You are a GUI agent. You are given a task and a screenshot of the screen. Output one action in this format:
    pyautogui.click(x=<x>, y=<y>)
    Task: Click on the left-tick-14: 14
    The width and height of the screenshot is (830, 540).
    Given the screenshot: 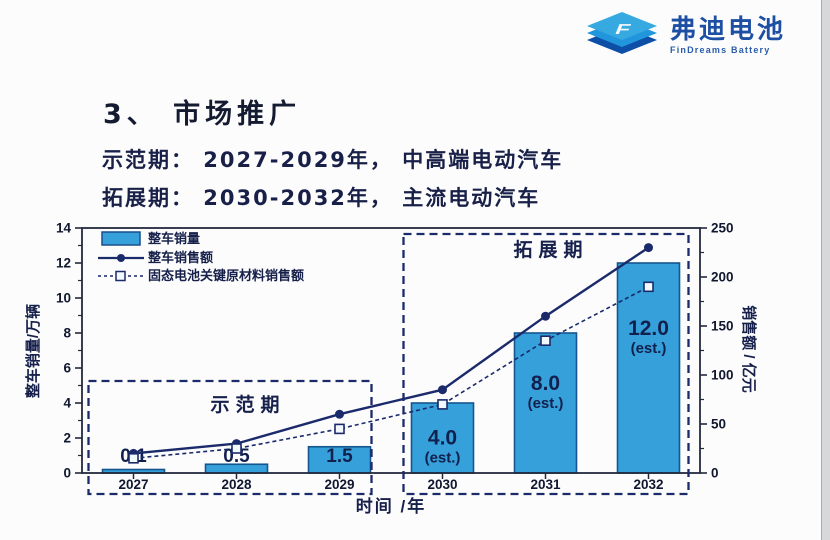 What is the action you would take?
    pyautogui.click(x=64, y=228)
    